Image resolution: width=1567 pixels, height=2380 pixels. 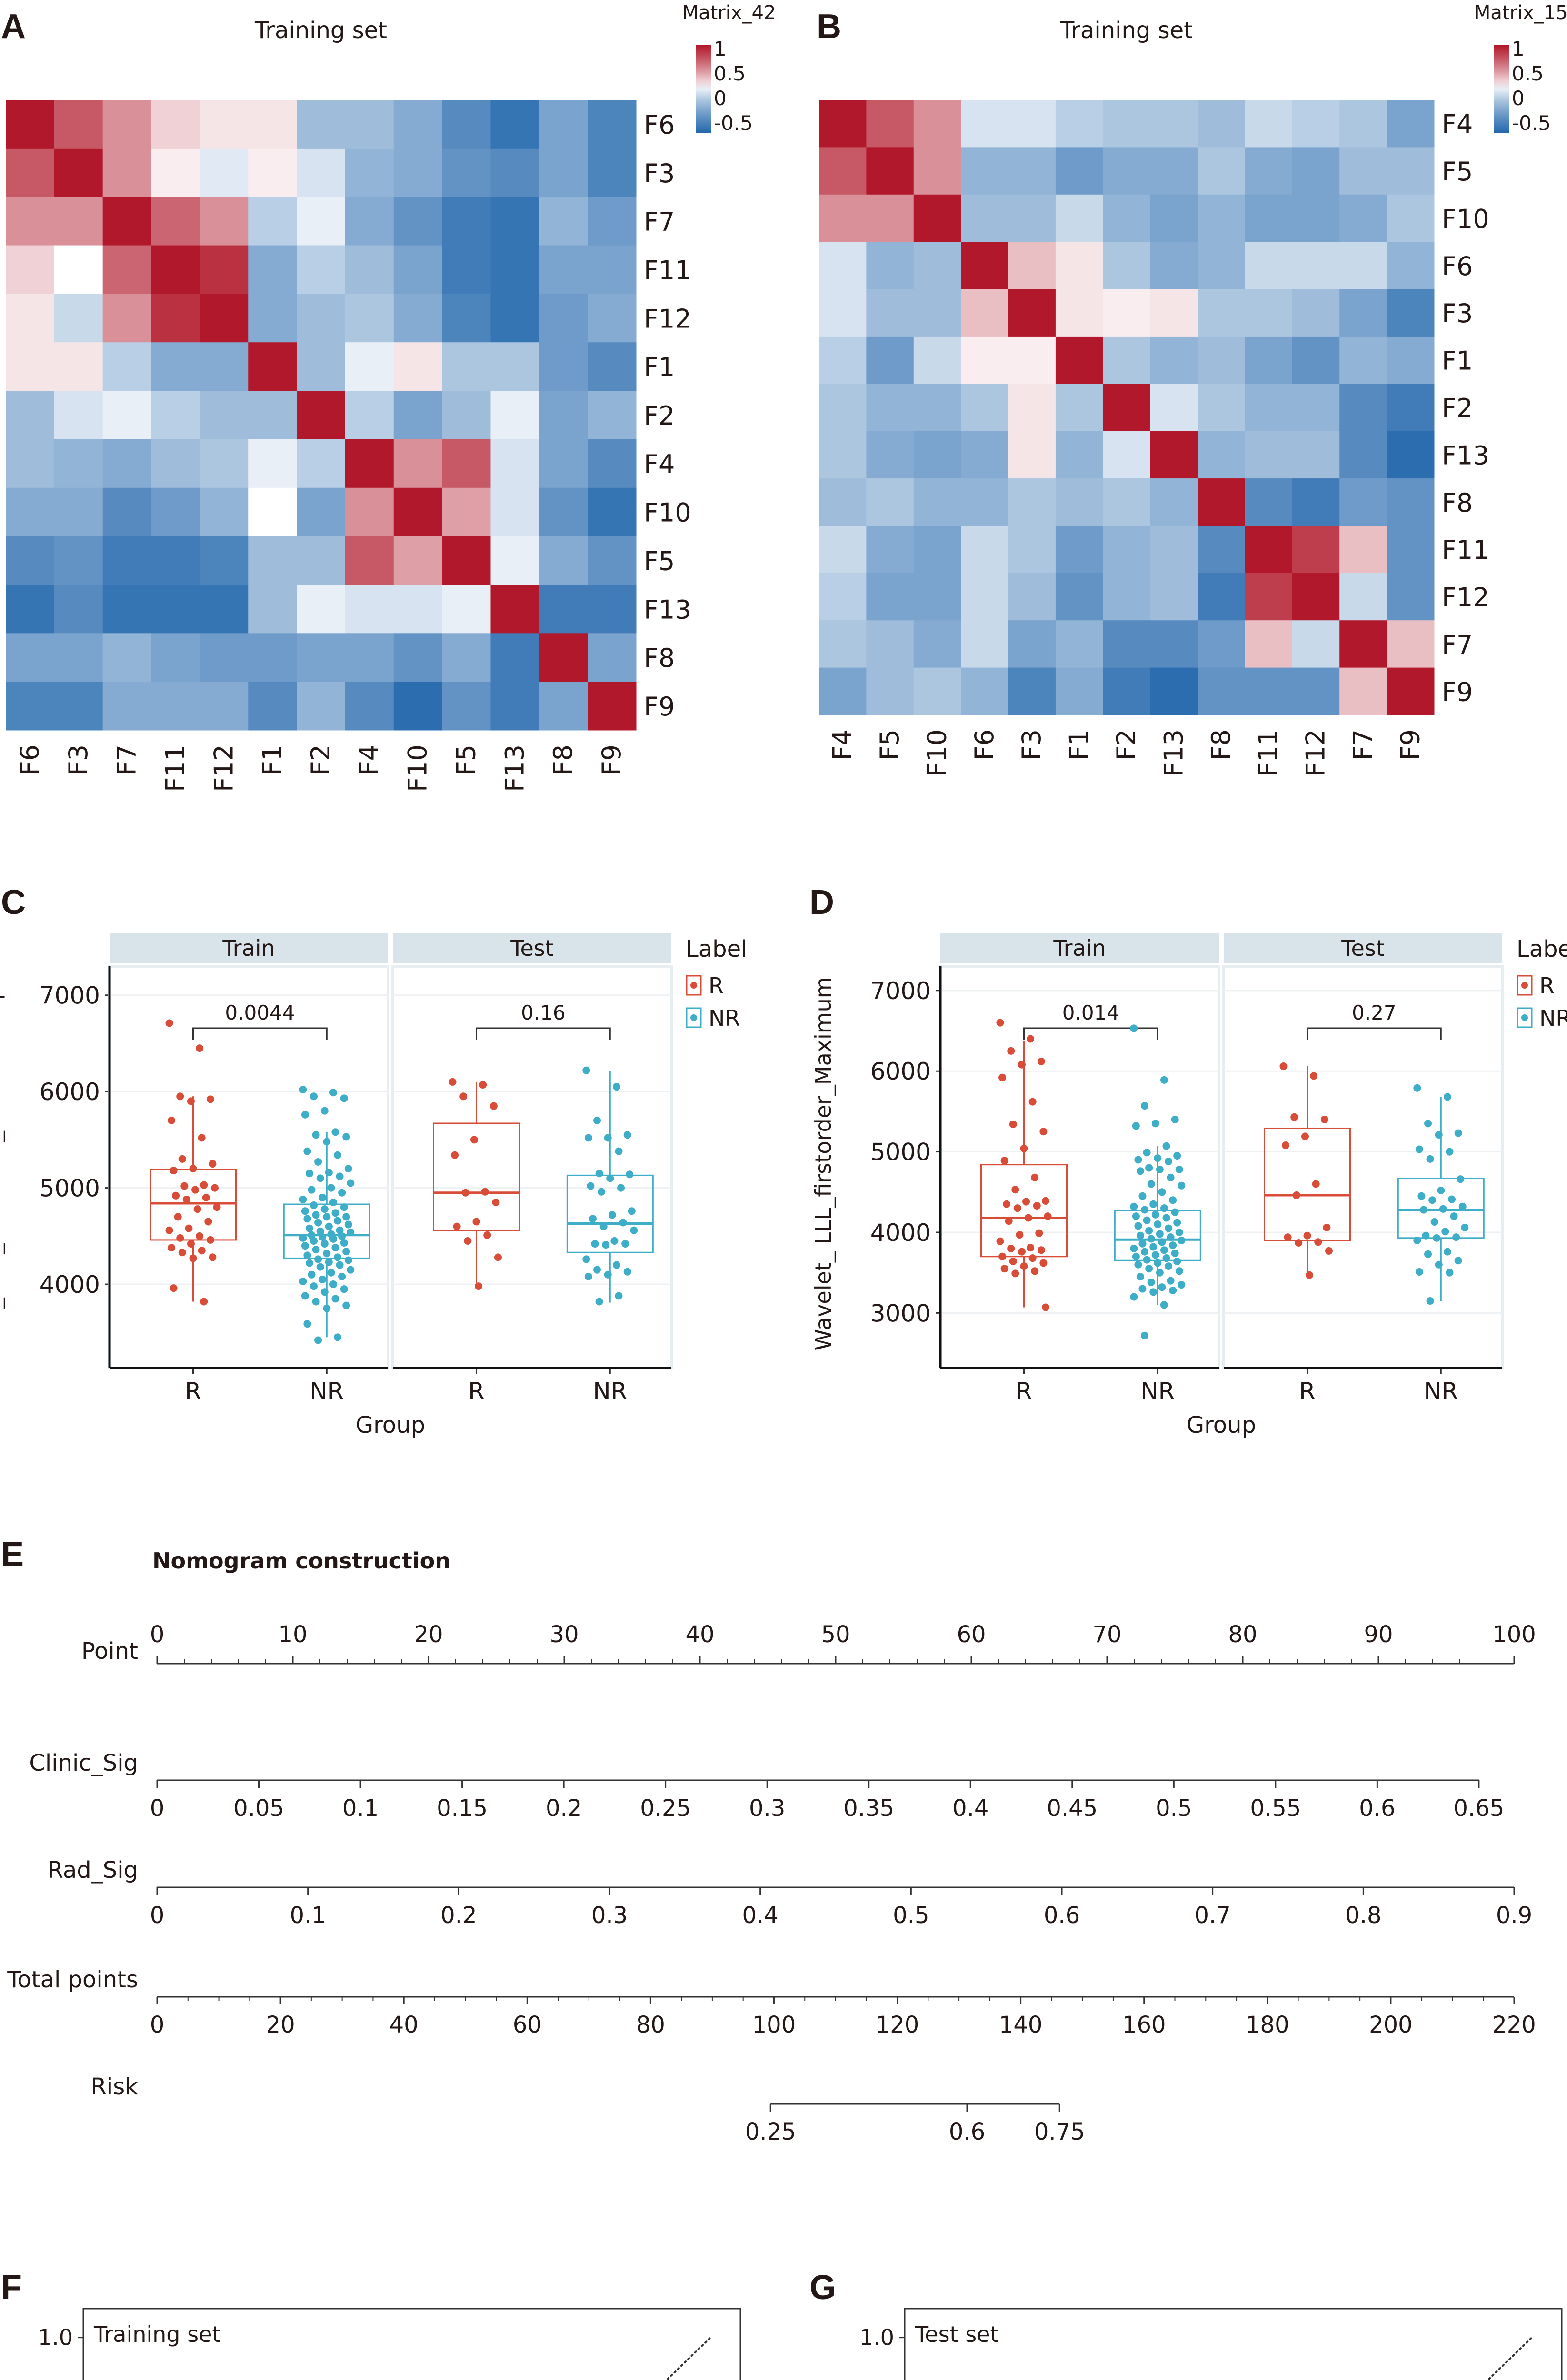 What do you see at coordinates (897, 2025) in the screenshot?
I see `tick-label: 120` at bounding box center [897, 2025].